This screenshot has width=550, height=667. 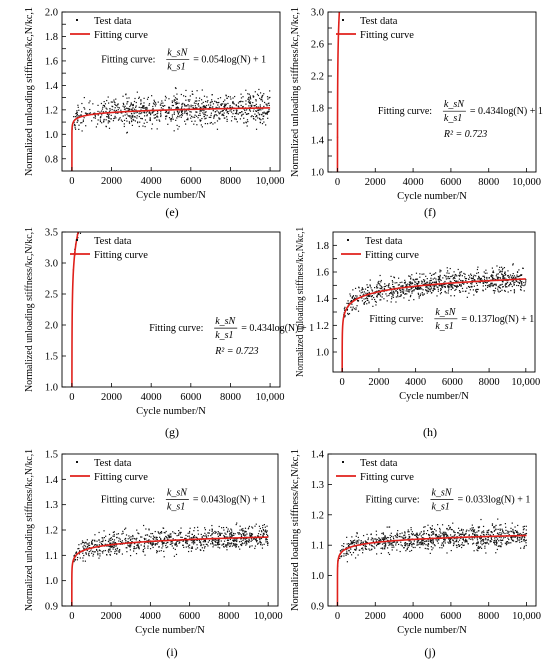 I want to click on fit-formula: Fitting curve:k_sNk_s1= 0.043log(N) + 1, so click(x=183, y=500).